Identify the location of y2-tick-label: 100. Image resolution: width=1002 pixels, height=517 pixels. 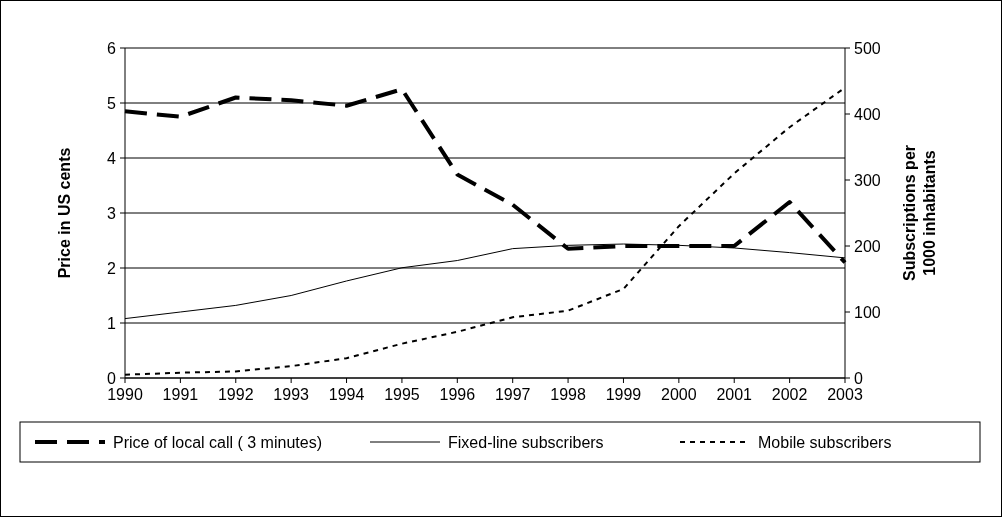
(867, 312).